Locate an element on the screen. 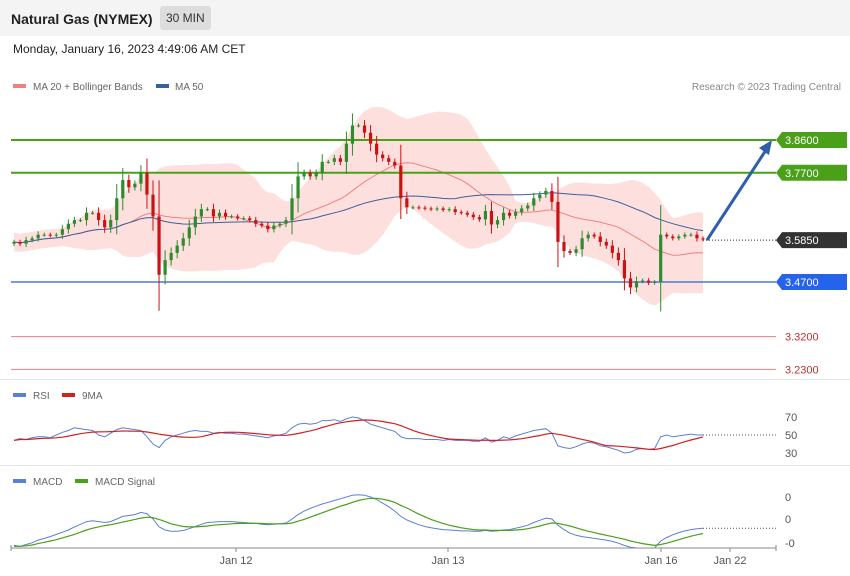 This screenshot has width=850, height=576. rsi-ma-legend-swatch is located at coordinates (68, 395).